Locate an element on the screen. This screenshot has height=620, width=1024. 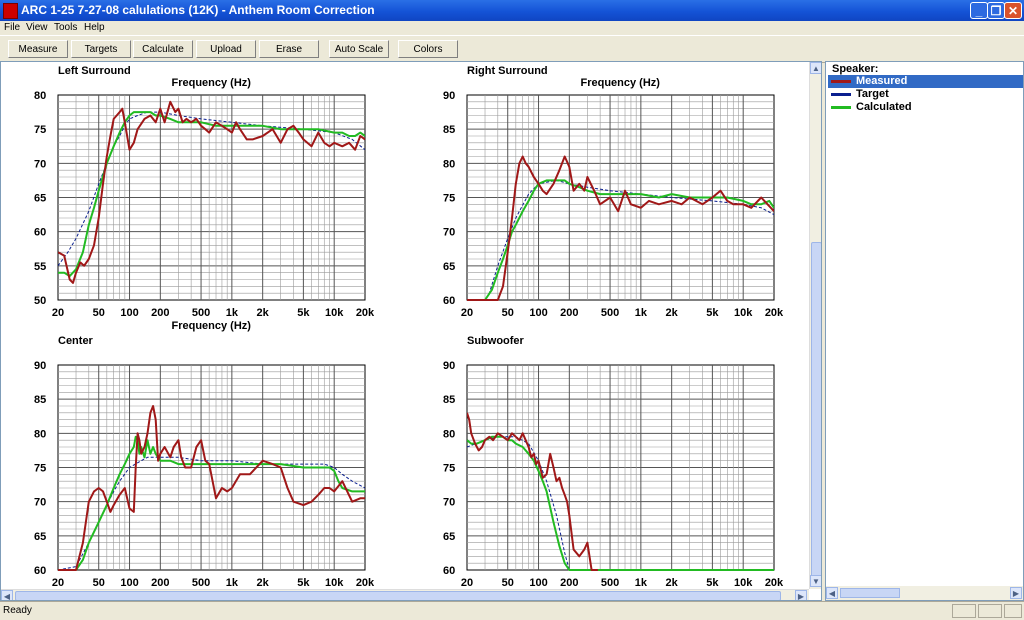
horizontal-scrollbar: ◀ ▶ is located at coordinates (405, 594).